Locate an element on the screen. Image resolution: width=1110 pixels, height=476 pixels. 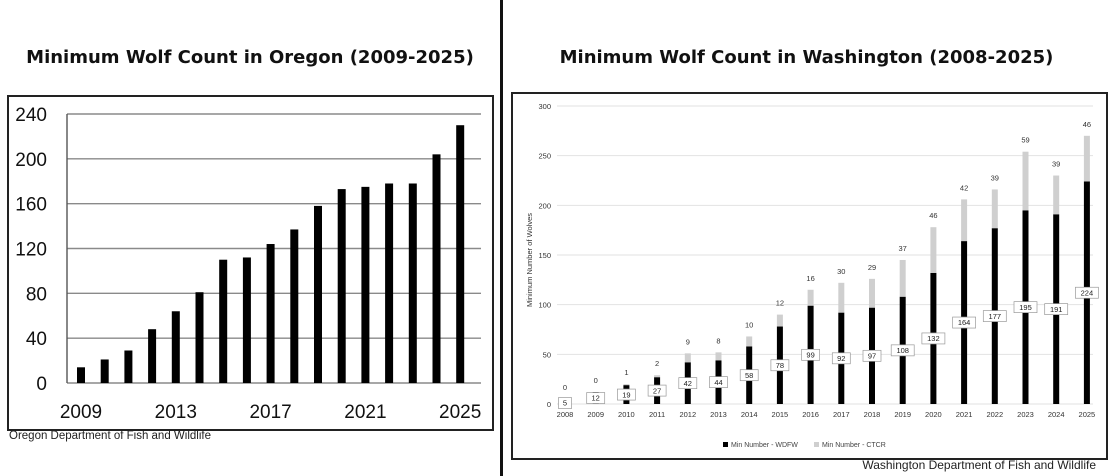
data-label-wdfw: 177 is located at coordinates (995, 316).